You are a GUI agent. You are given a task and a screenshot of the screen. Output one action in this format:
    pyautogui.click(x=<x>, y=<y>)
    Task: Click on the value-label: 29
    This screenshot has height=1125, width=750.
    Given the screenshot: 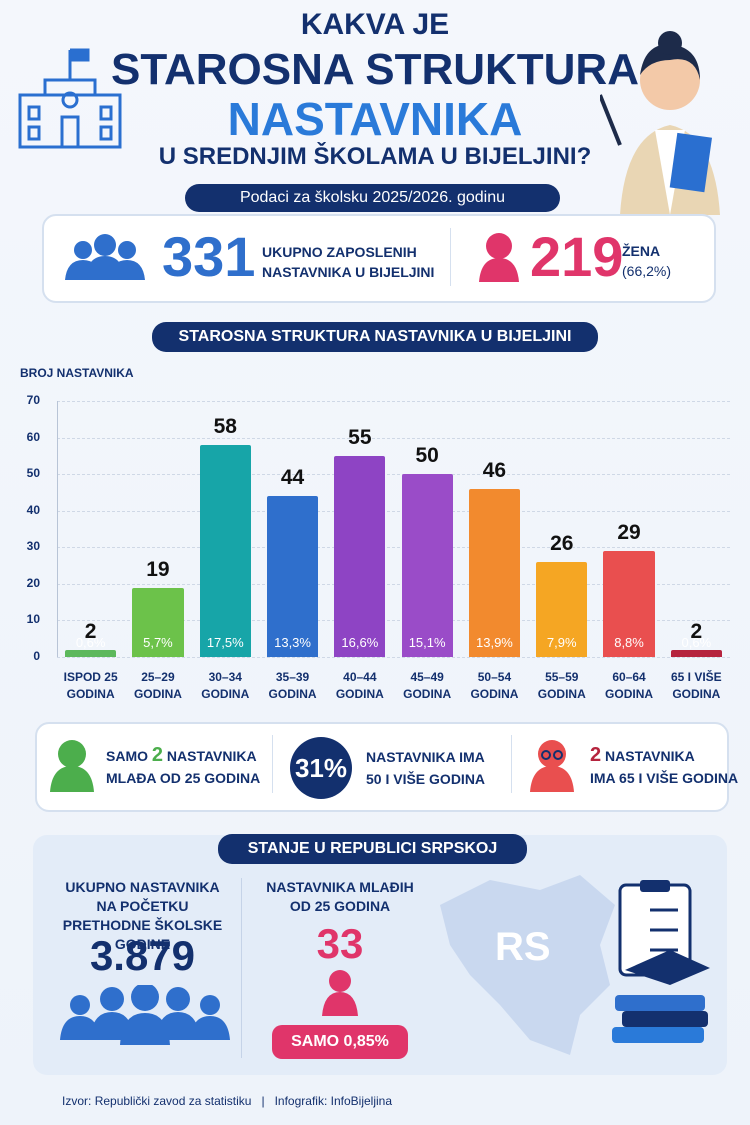 What is the action you would take?
    pyautogui.click(x=629, y=532)
    